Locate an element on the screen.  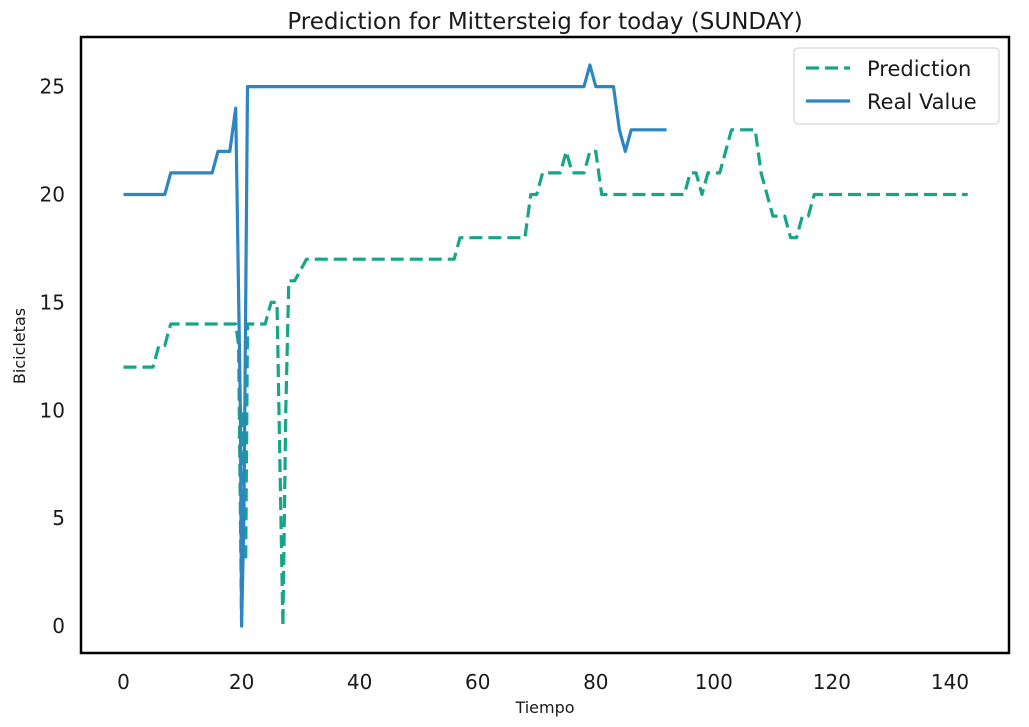
x-tick-label: 20 is located at coordinates (241, 682).